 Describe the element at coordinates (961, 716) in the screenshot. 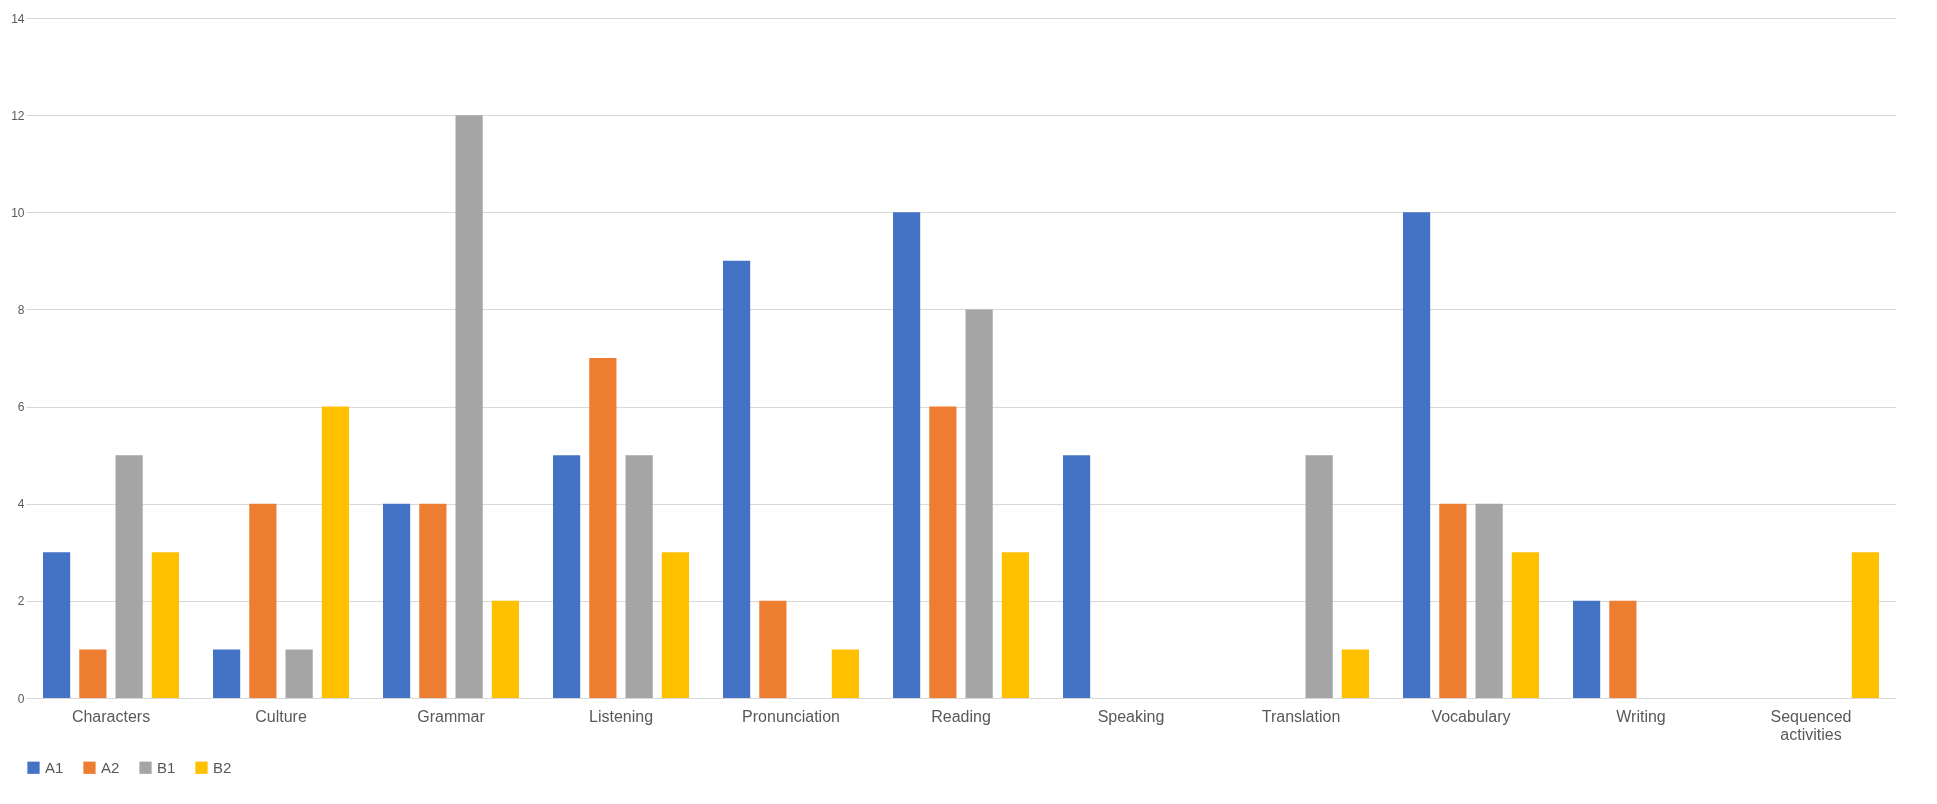

I see `x-tick-label: Reading` at that location.